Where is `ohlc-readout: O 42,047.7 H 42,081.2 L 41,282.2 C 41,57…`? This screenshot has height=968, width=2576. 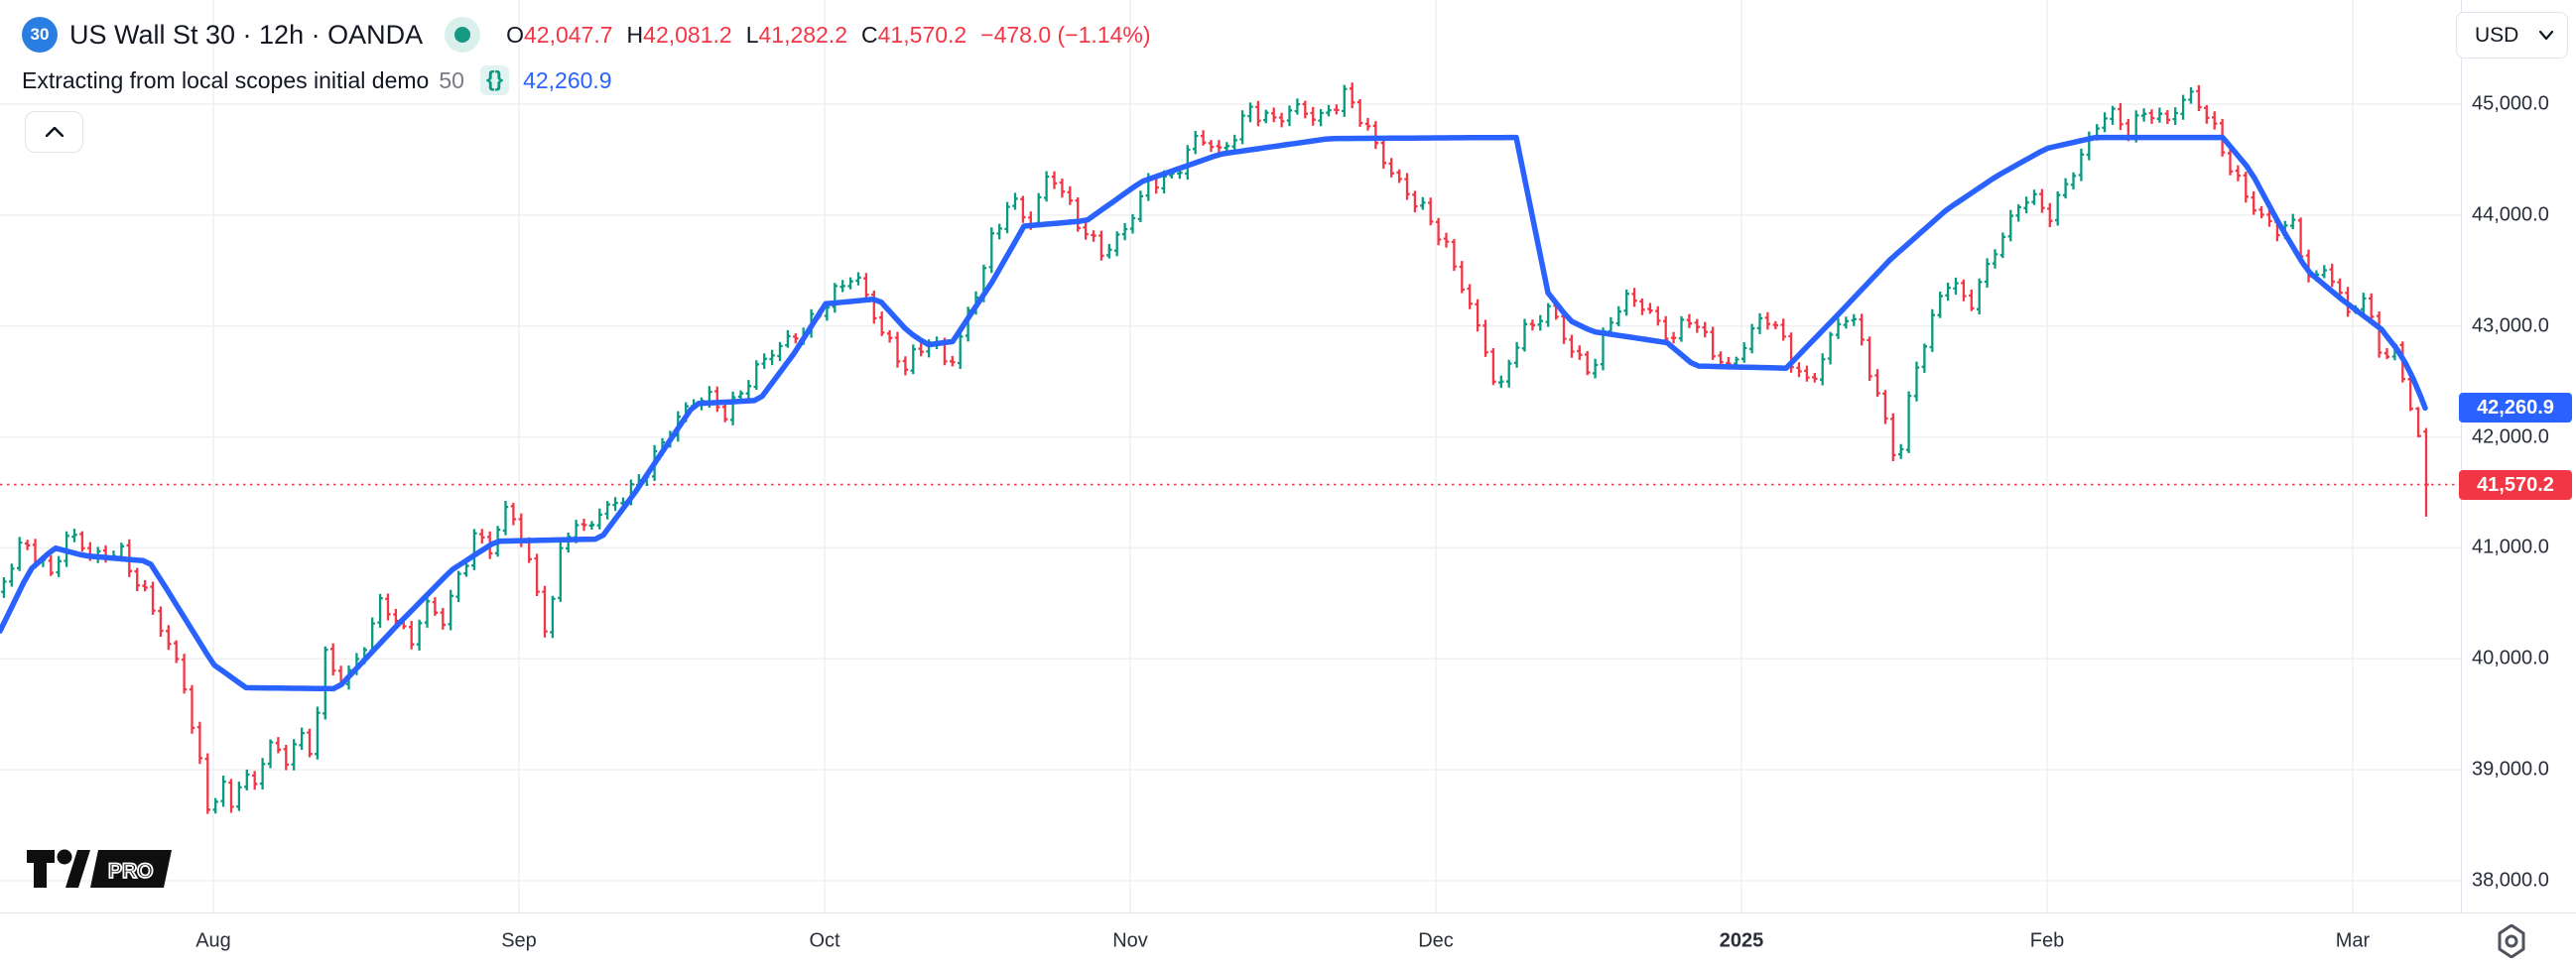 ohlc-readout: O 42,047.7 H 42,081.2 L 41,282.2 C 41,57… is located at coordinates (828, 35).